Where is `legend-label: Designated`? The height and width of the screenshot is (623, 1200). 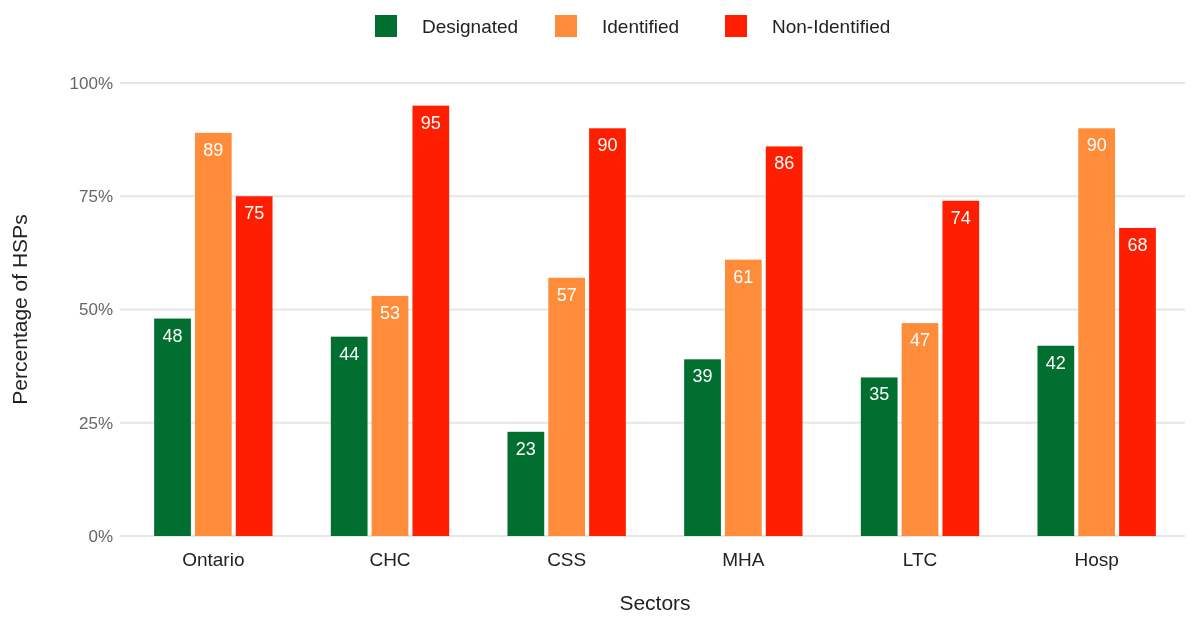 legend-label: Designated is located at coordinates (470, 26).